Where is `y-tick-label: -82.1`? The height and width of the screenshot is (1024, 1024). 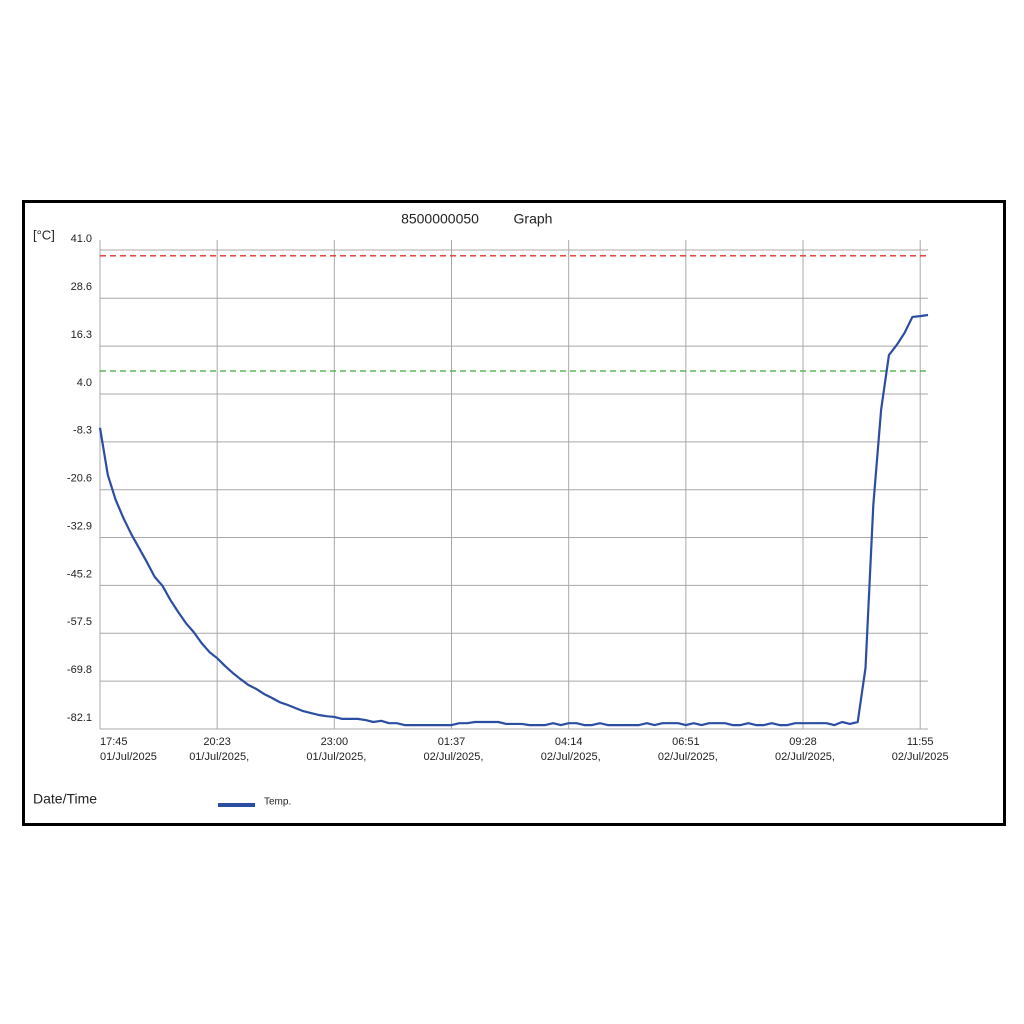 y-tick-label: -82.1 is located at coordinates (79, 718).